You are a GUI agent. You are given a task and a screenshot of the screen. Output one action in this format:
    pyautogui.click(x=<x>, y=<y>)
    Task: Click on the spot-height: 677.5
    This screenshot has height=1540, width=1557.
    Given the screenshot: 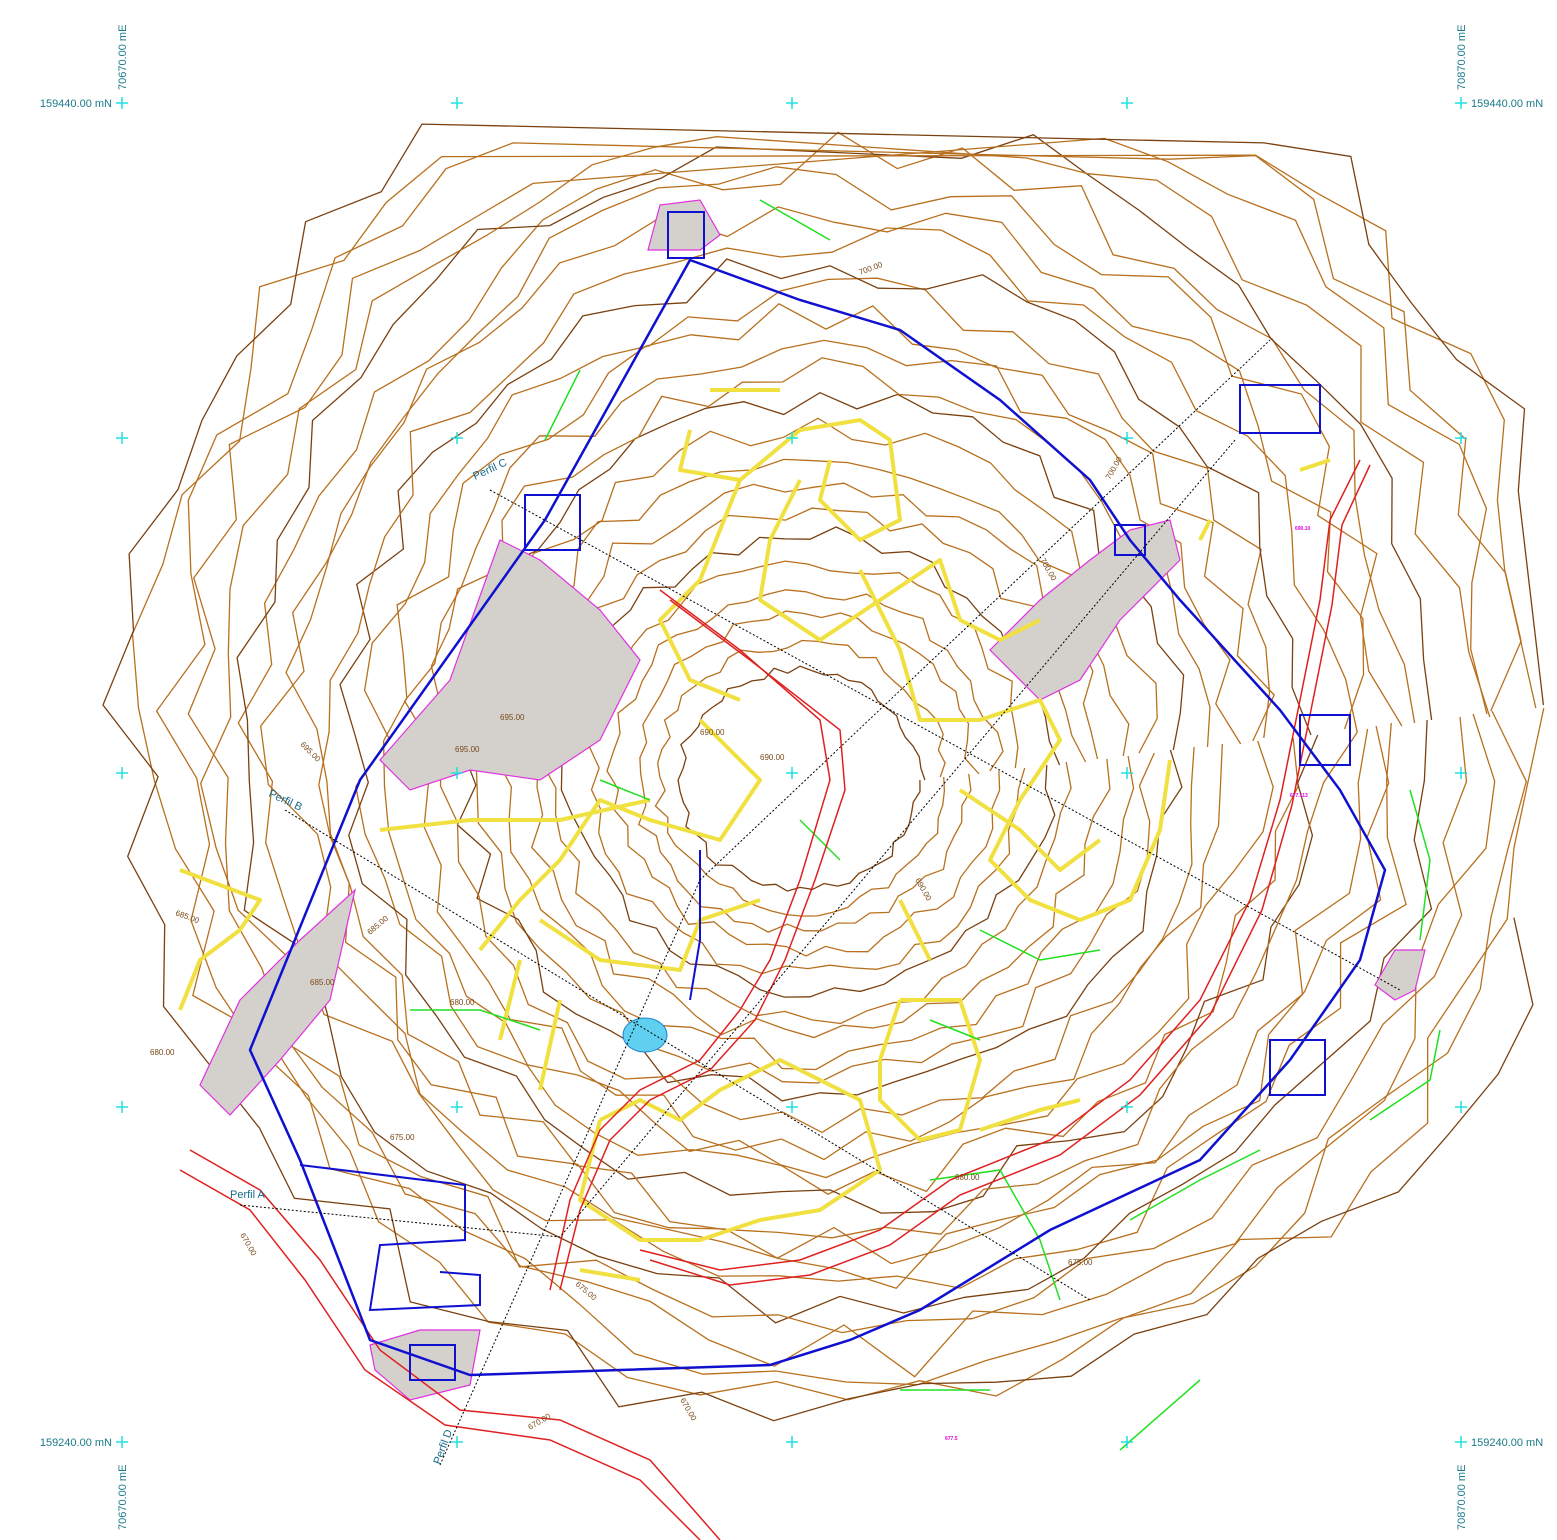 What is the action you would take?
    pyautogui.click(x=951, y=1439)
    